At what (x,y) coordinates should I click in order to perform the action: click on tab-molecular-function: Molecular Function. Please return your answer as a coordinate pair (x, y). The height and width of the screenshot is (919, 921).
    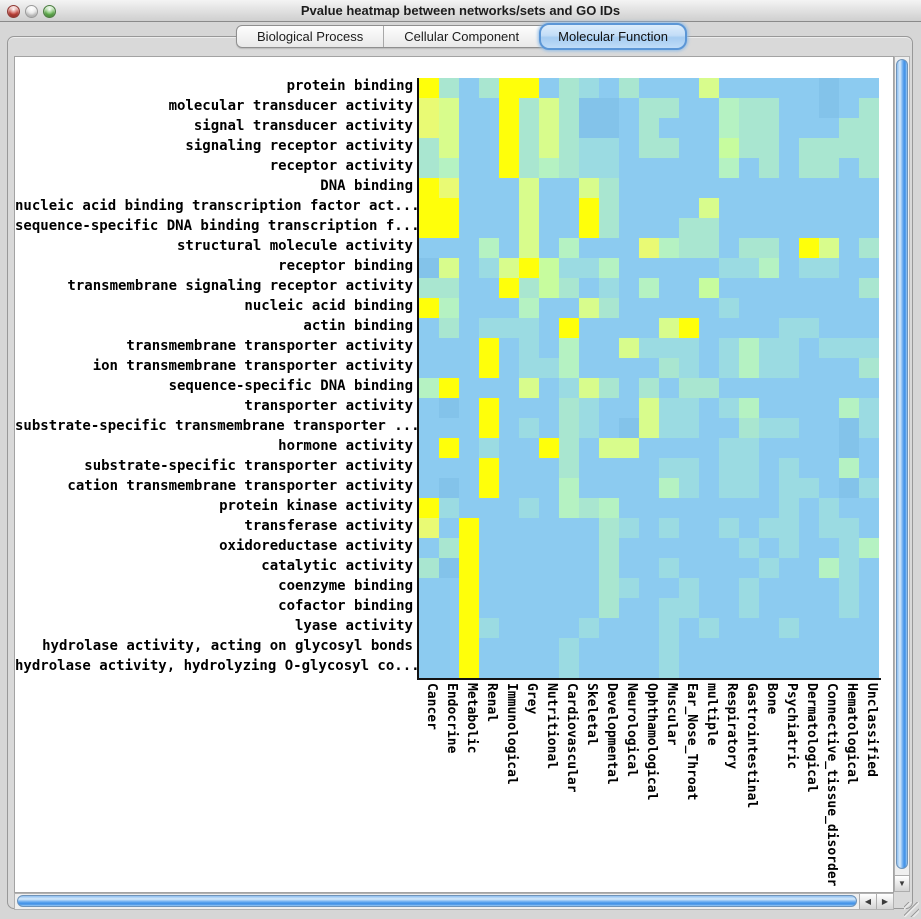
    Looking at the image, I should click on (613, 36).